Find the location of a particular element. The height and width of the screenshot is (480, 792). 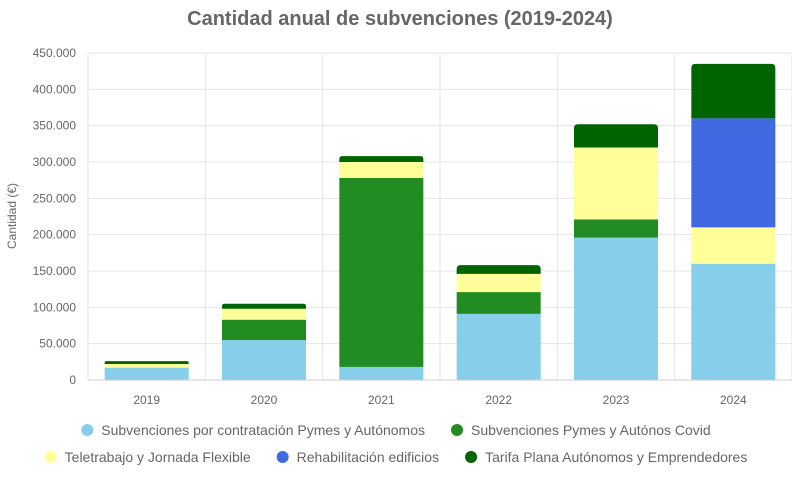

y-tick-label: 150.000 is located at coordinates (55, 271).